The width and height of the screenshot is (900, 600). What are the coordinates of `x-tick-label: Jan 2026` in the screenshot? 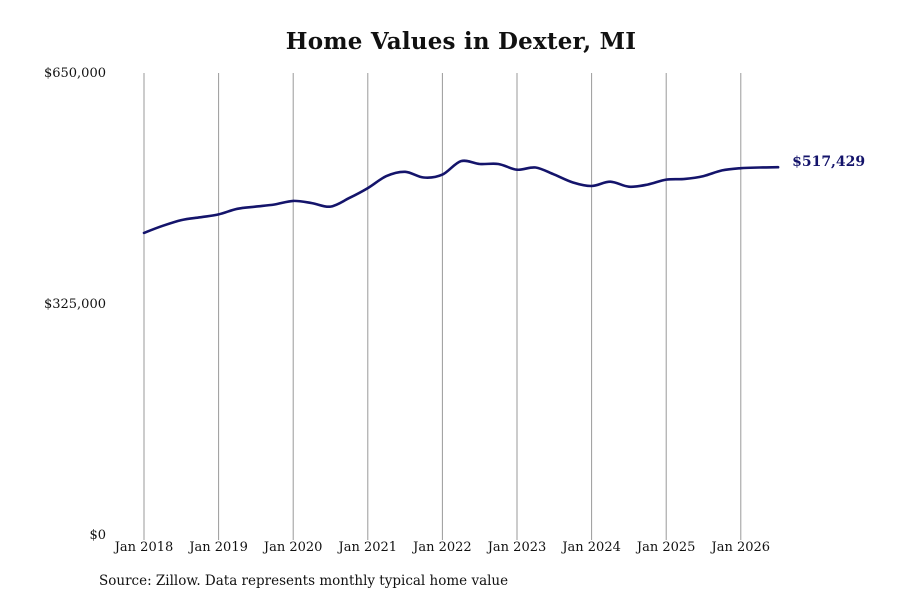 It's located at (740, 547).